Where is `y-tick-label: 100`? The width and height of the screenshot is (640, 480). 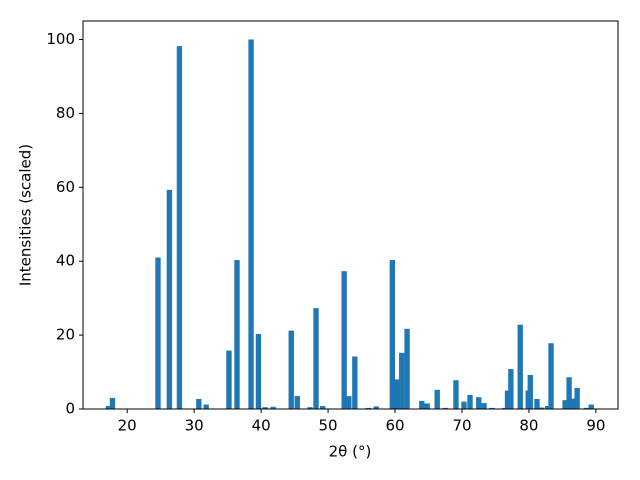 y-tick-label: 100 is located at coordinates (60, 39).